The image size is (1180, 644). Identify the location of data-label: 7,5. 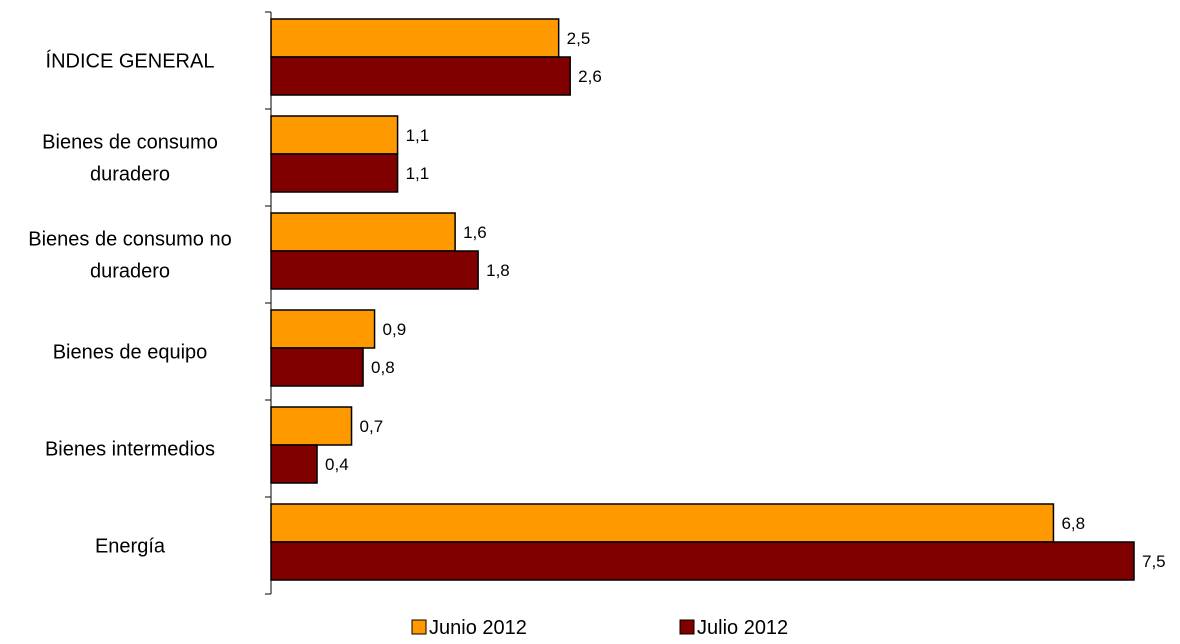
(1154, 561).